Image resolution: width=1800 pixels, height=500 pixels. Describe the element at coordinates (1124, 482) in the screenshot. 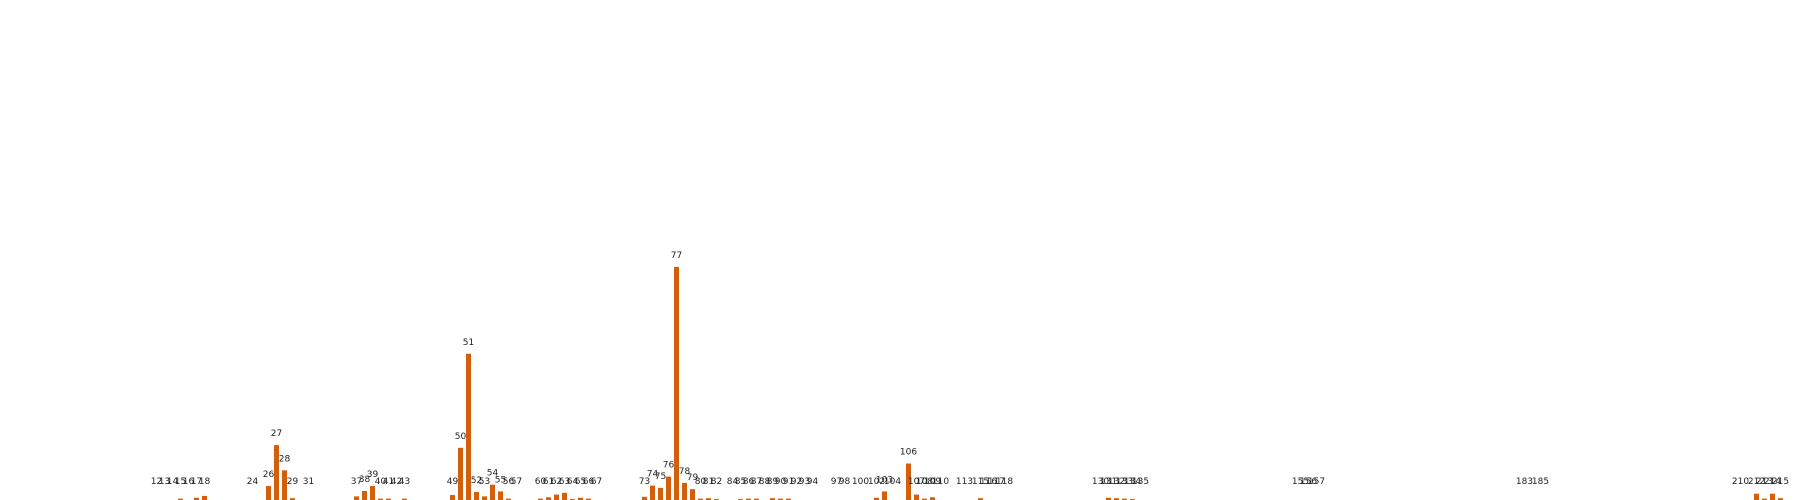

I see `bar-label-133: 133` at that location.